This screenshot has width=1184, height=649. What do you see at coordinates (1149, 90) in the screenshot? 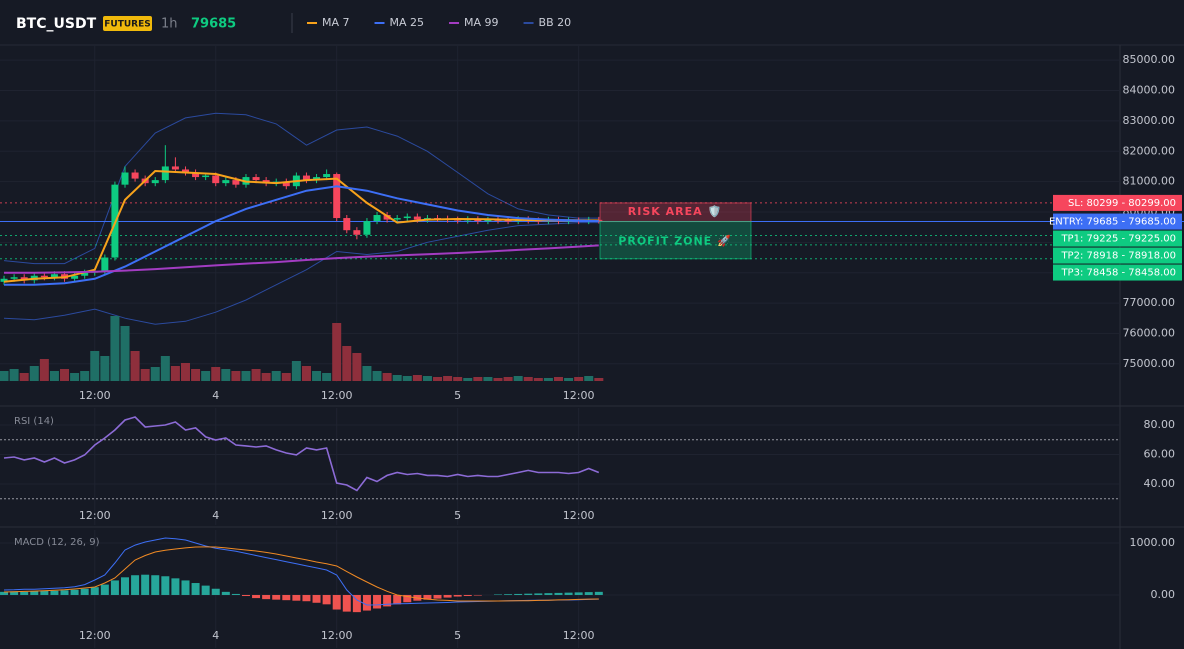
I see `y-tick-label: 84000.00` at bounding box center [1149, 90].